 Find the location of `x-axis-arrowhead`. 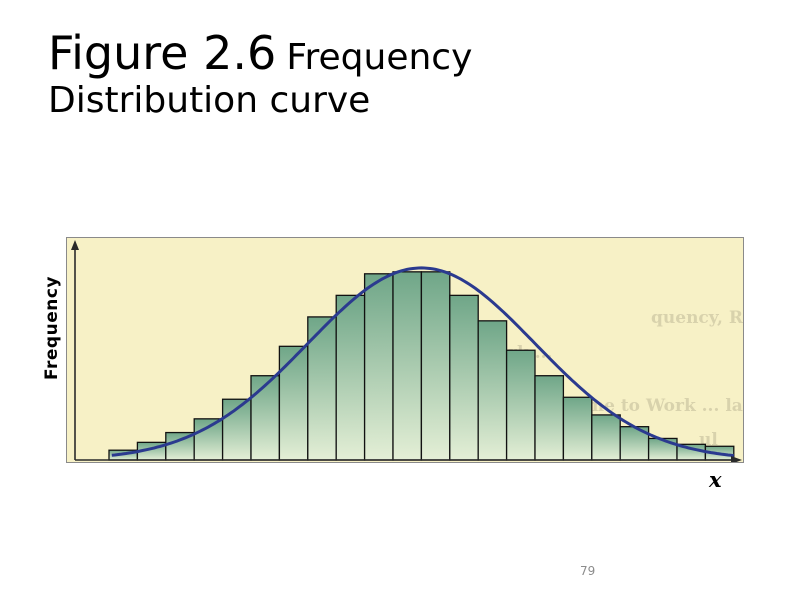

x-axis-arrowhead is located at coordinates (736, 459).